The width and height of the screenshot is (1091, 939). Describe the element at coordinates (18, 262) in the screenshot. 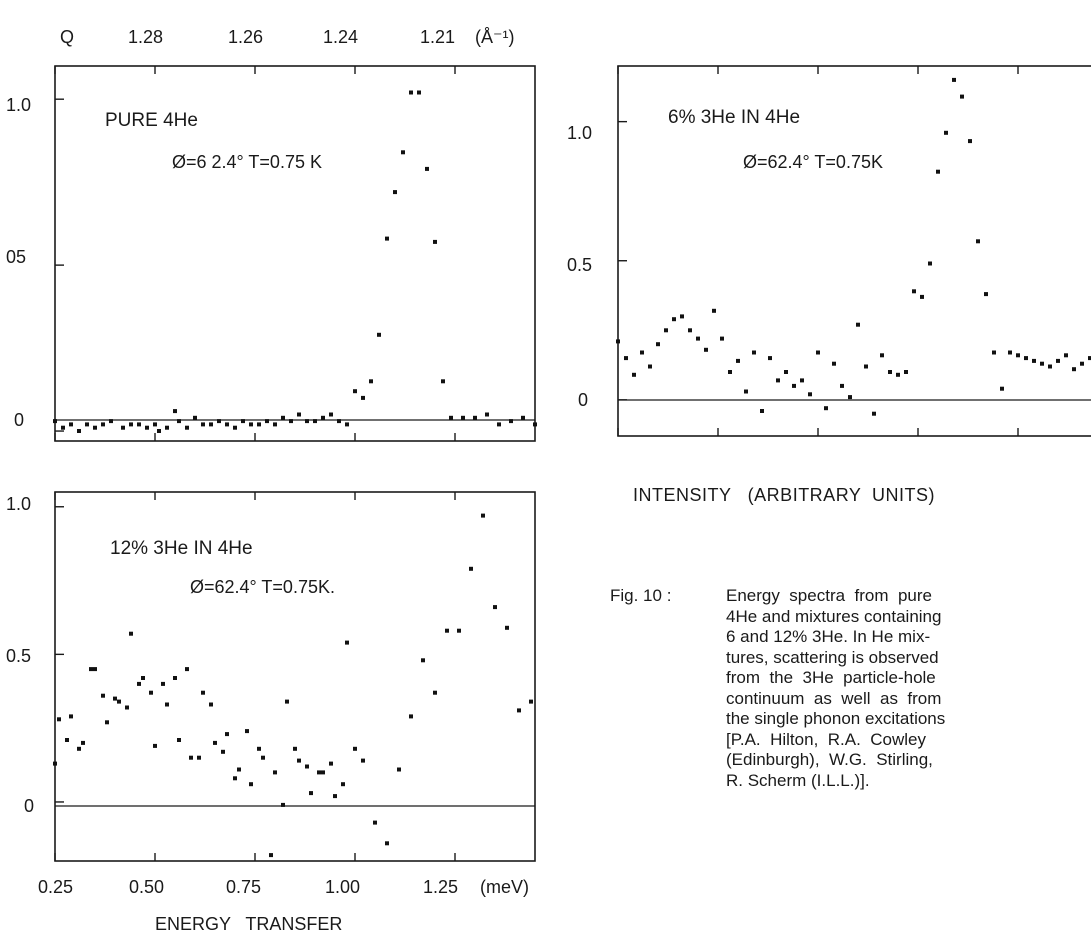

I see `y-tick-labels: 1.0 05 0` at that location.